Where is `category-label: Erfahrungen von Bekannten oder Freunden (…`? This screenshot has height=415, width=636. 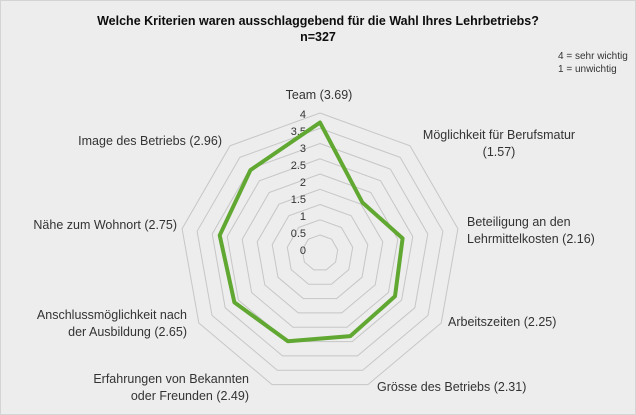 category-label: Erfahrungen von Bekannten oder Freunden (… is located at coordinates (171, 387).